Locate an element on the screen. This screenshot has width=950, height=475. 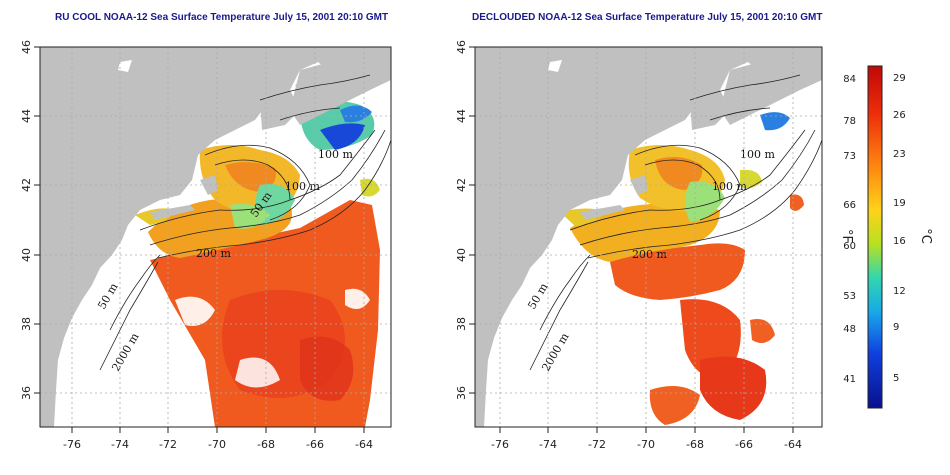
left-x-tick-label: -70 is located at coordinates (217, 444).